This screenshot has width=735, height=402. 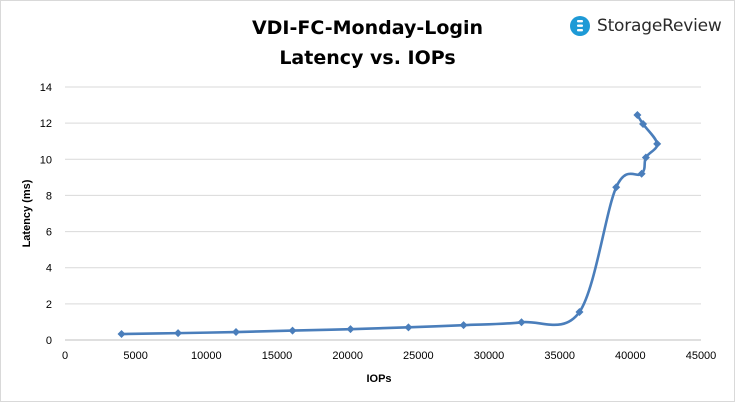 I want to click on brand-logo: StorageReview, so click(x=645, y=26).